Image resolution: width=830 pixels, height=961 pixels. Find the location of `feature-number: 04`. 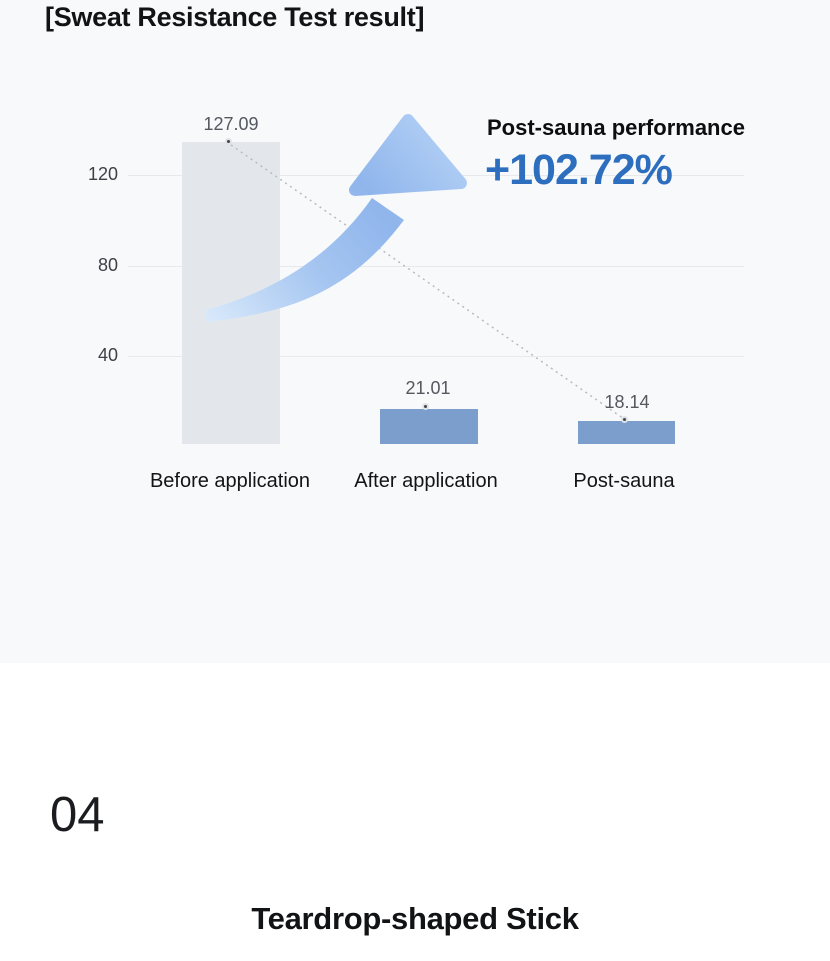

feature-number: 04 is located at coordinates (77, 815).